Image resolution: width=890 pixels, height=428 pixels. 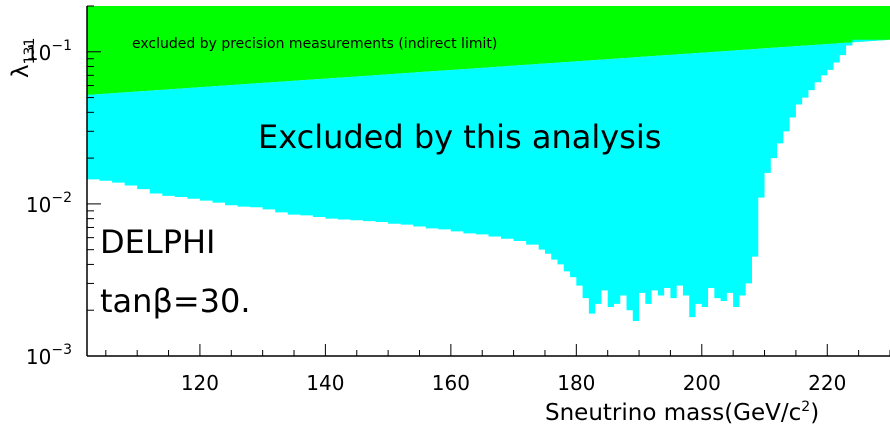 I want to click on tanbeta-label: tanβ=30., so click(x=175, y=301).